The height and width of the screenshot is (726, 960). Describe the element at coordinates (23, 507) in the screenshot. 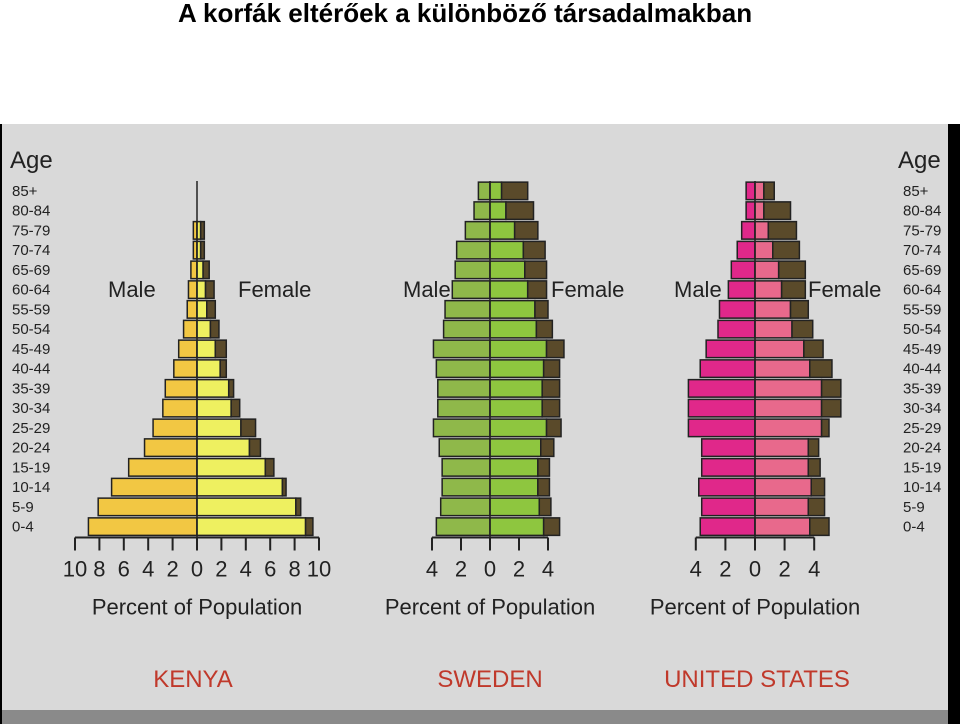

I see `age-label: 5-9` at that location.